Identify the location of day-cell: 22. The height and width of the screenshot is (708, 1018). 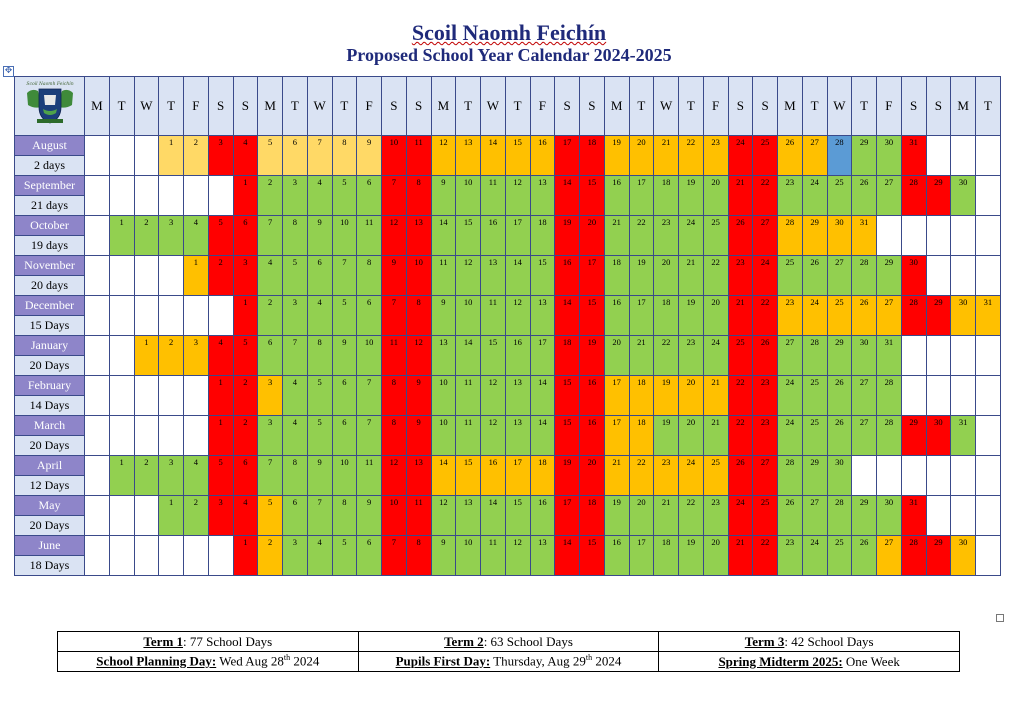
(641, 475).